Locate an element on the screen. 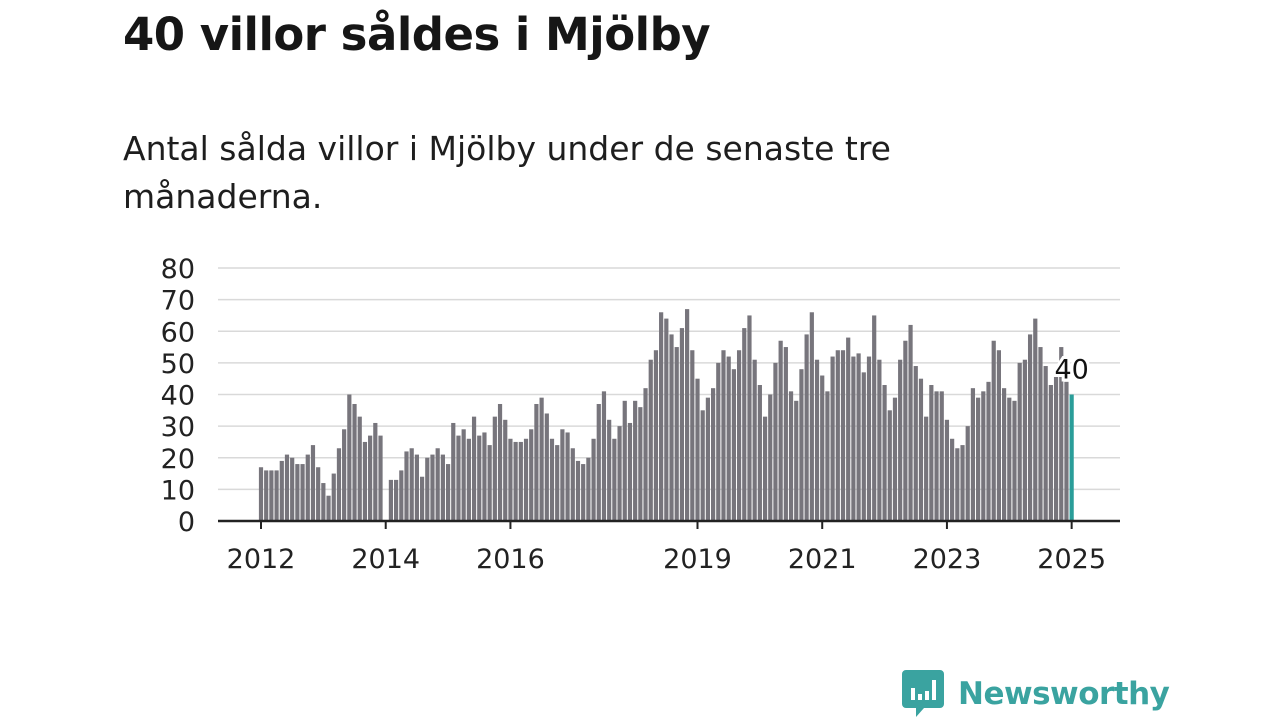 Image resolution: width=1280 pixels, height=720 pixels. y-tick-label: 80 is located at coordinates (178, 269).